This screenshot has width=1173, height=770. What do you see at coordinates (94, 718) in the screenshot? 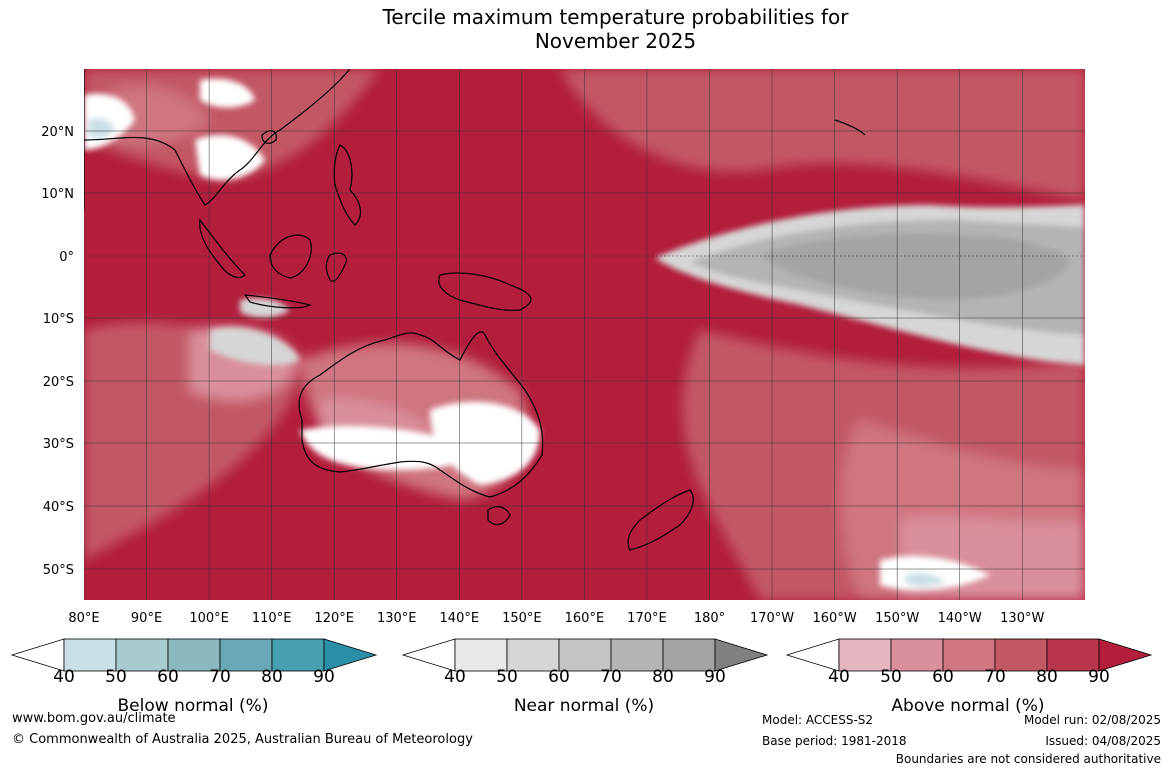
I see `footer-url: www.bom.gov.au/climate` at bounding box center [94, 718].